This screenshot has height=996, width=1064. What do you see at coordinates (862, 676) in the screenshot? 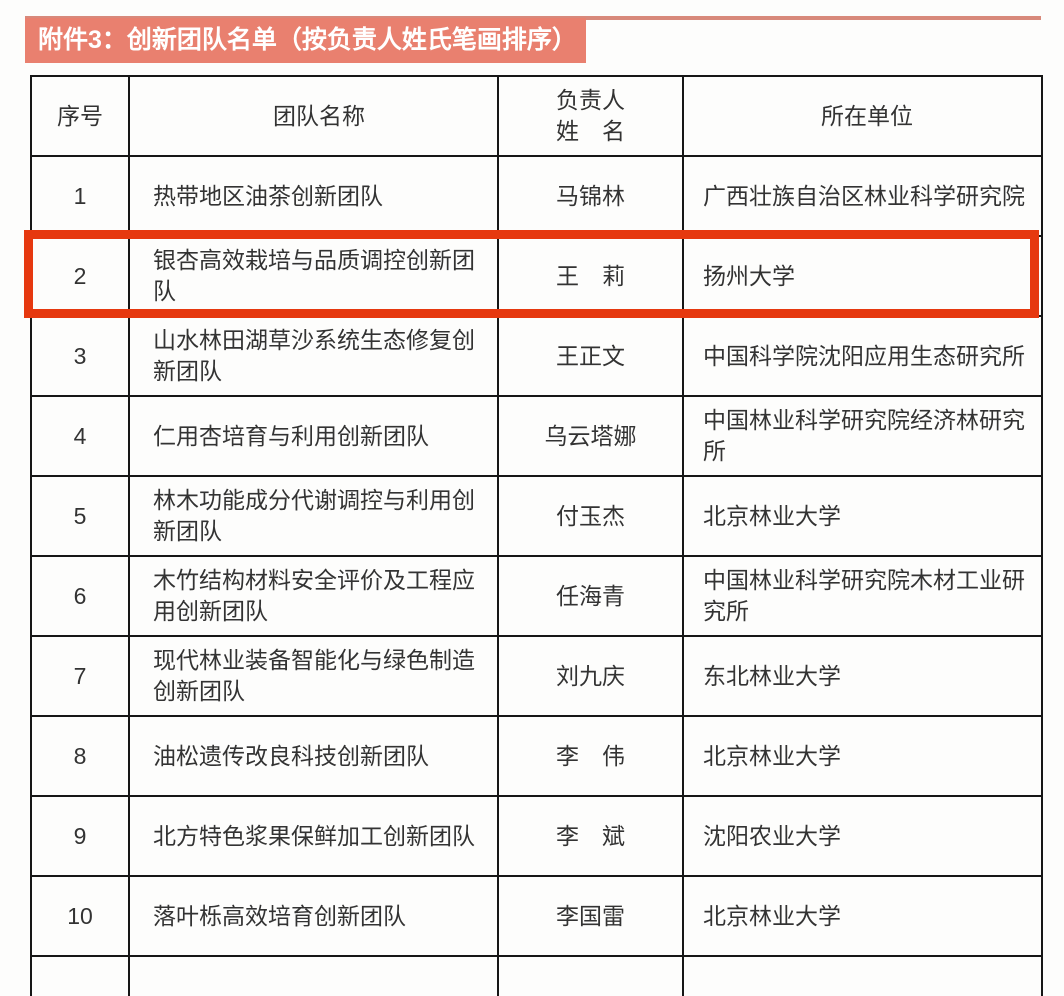
I see `row-unit-cell: 东北林业大学` at bounding box center [862, 676].